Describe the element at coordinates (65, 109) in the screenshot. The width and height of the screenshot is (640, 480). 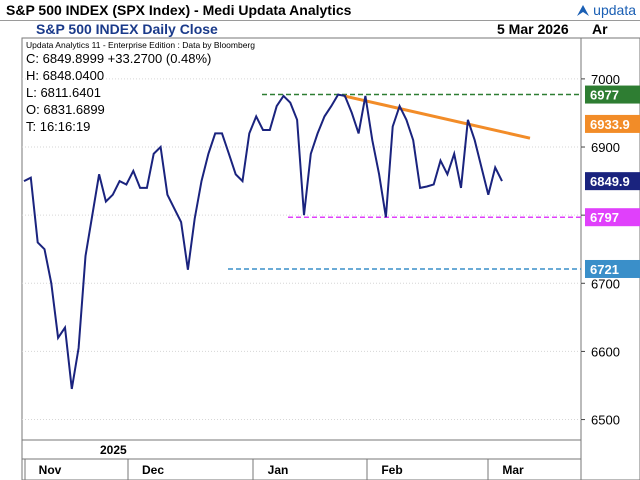
I see `info-open: O: 6831.6899` at that location.